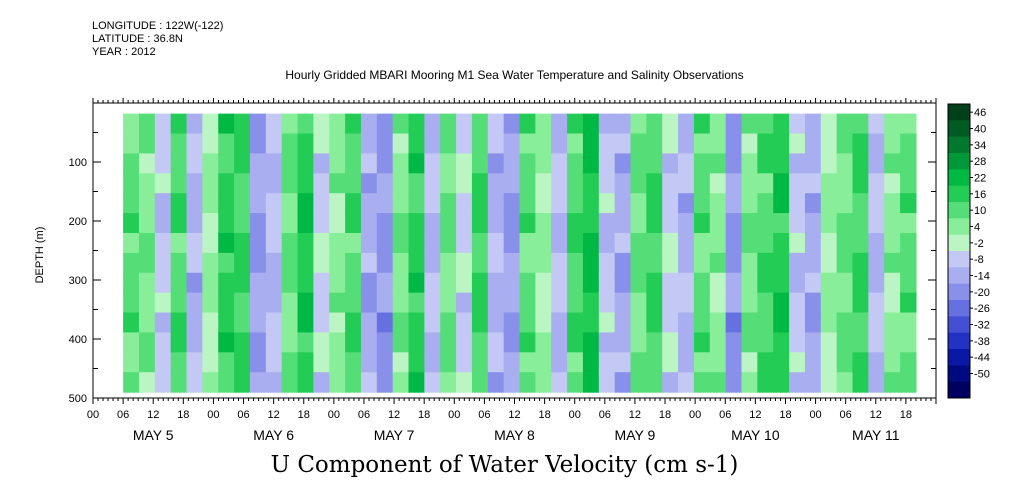  What do you see at coordinates (665, 415) in the screenshot?
I see `x-tick-label: 18` at bounding box center [665, 415].